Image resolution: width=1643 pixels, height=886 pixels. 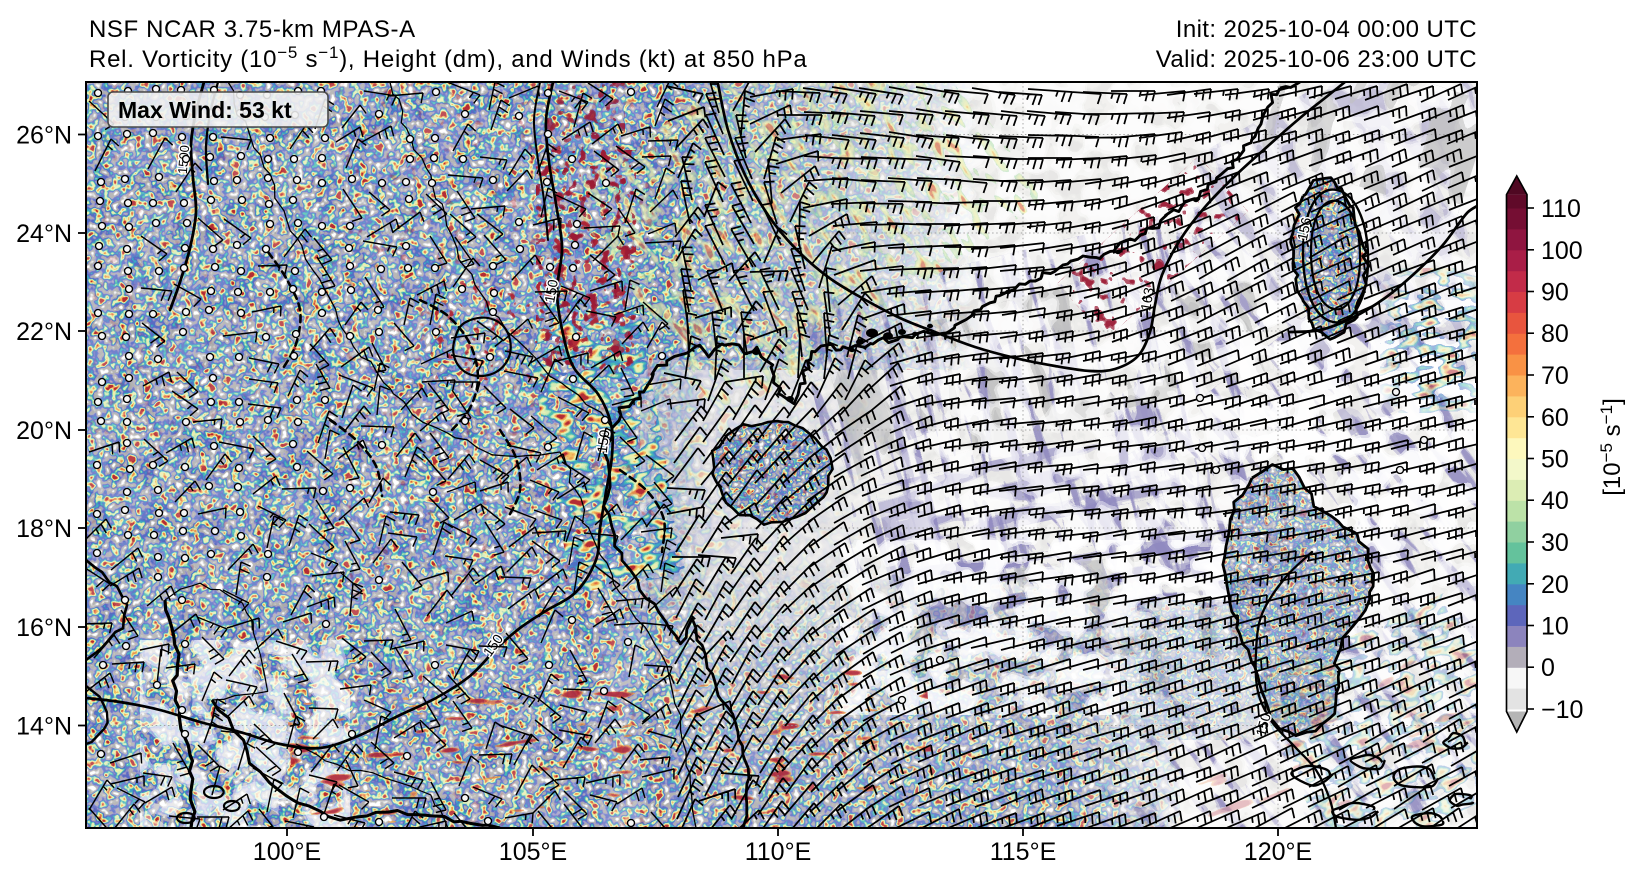 I want to click on svg-text: Max Wind: 53 kt, so click(x=205, y=110).